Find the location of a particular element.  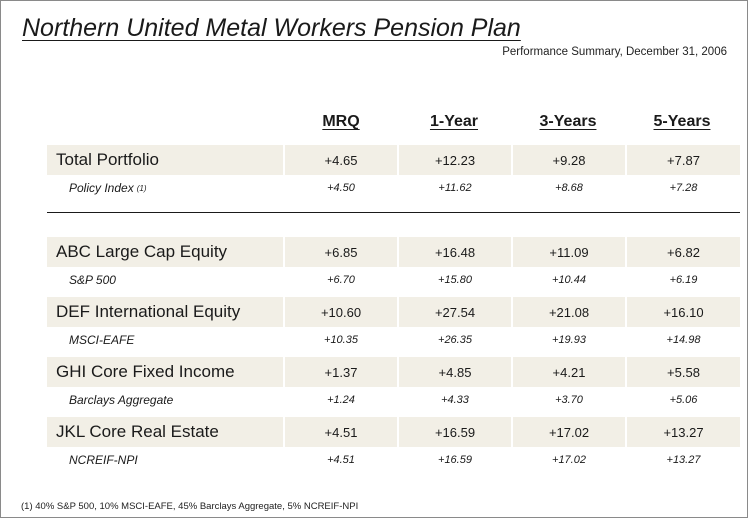

value-3-years: +21.08 is located at coordinates (569, 312).